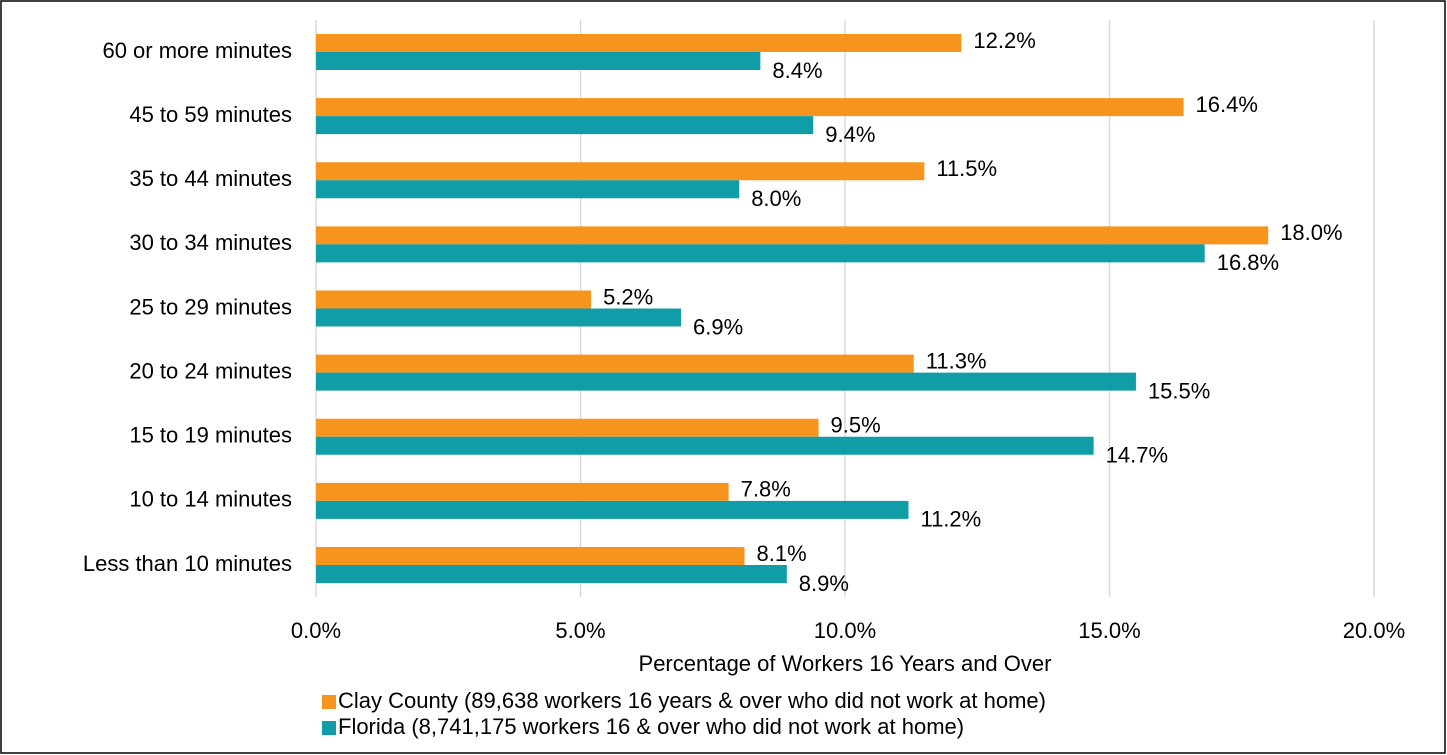  I want to click on y-tick-label: 45 to 59 minutes, so click(210, 114).